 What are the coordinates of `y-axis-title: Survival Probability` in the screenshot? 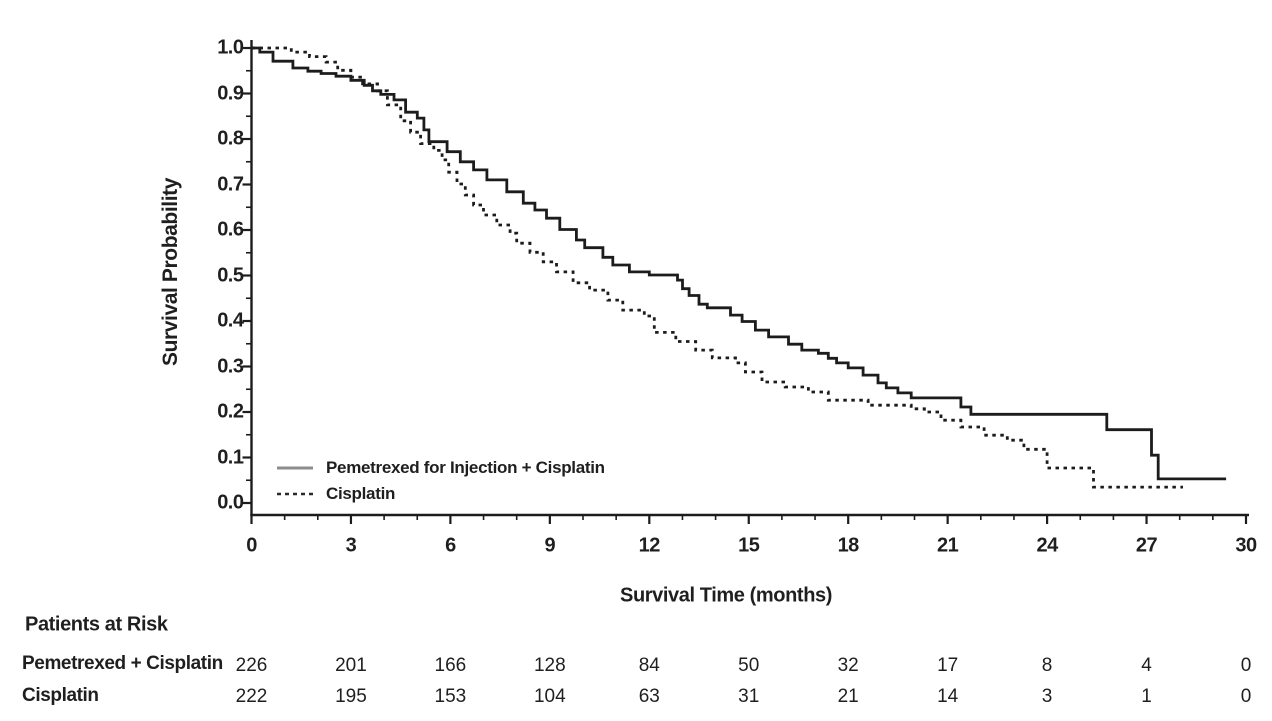 It's located at (170, 272).